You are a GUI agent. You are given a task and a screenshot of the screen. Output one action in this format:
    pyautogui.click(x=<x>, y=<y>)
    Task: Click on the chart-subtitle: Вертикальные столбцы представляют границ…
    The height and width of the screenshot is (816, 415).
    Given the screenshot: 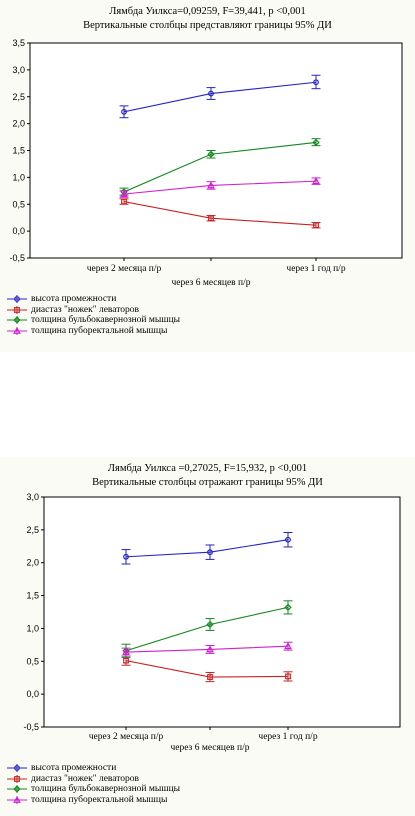 What is the action you would take?
    pyautogui.click(x=207, y=25)
    